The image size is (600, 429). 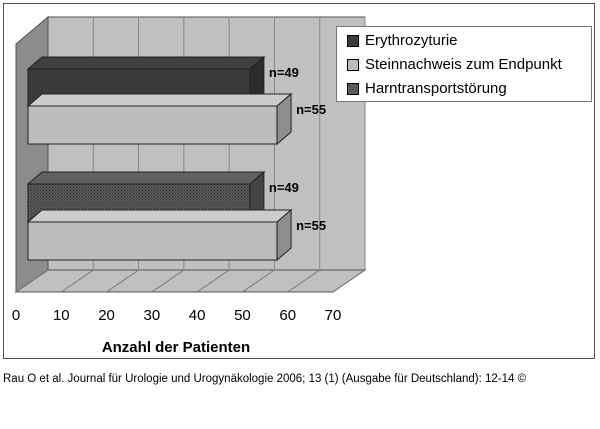 What do you see at coordinates (190, 281) in the screenshot?
I see `plot-floor` at bounding box center [190, 281].